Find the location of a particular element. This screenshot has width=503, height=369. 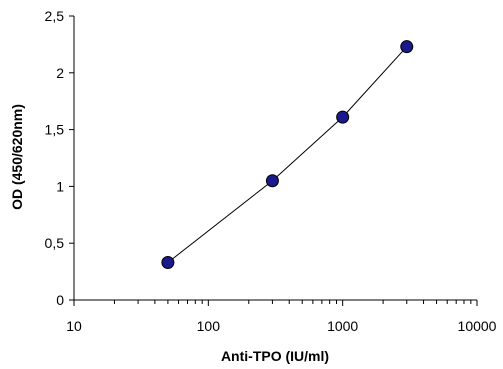

y-tick-label: 1 is located at coordinates (60, 186).